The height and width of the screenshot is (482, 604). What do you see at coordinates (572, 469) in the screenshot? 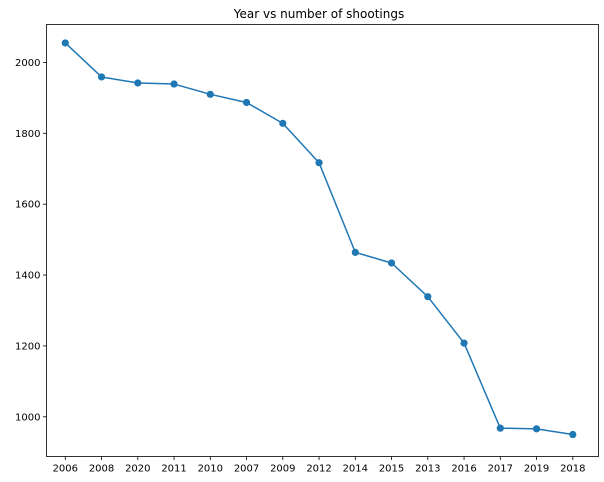
I see `x-tick-label: 2018` at bounding box center [572, 469].